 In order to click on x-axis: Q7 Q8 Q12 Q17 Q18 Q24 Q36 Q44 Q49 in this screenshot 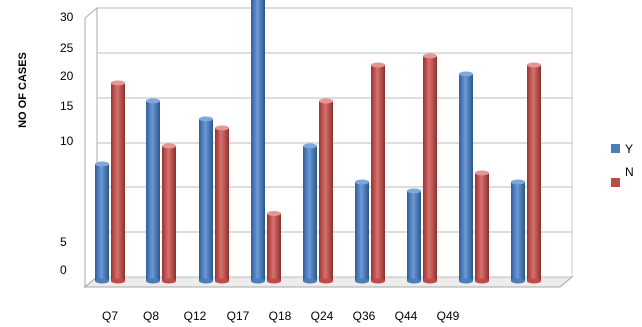, I will do `click(281, 316)`.